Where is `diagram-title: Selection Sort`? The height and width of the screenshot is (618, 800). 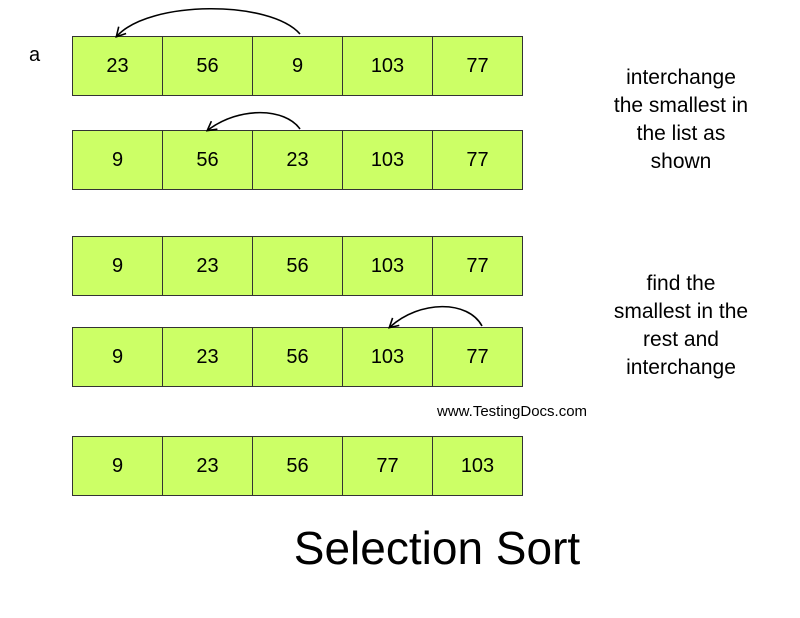 diagram-title: Selection Sort is located at coordinates (437, 548).